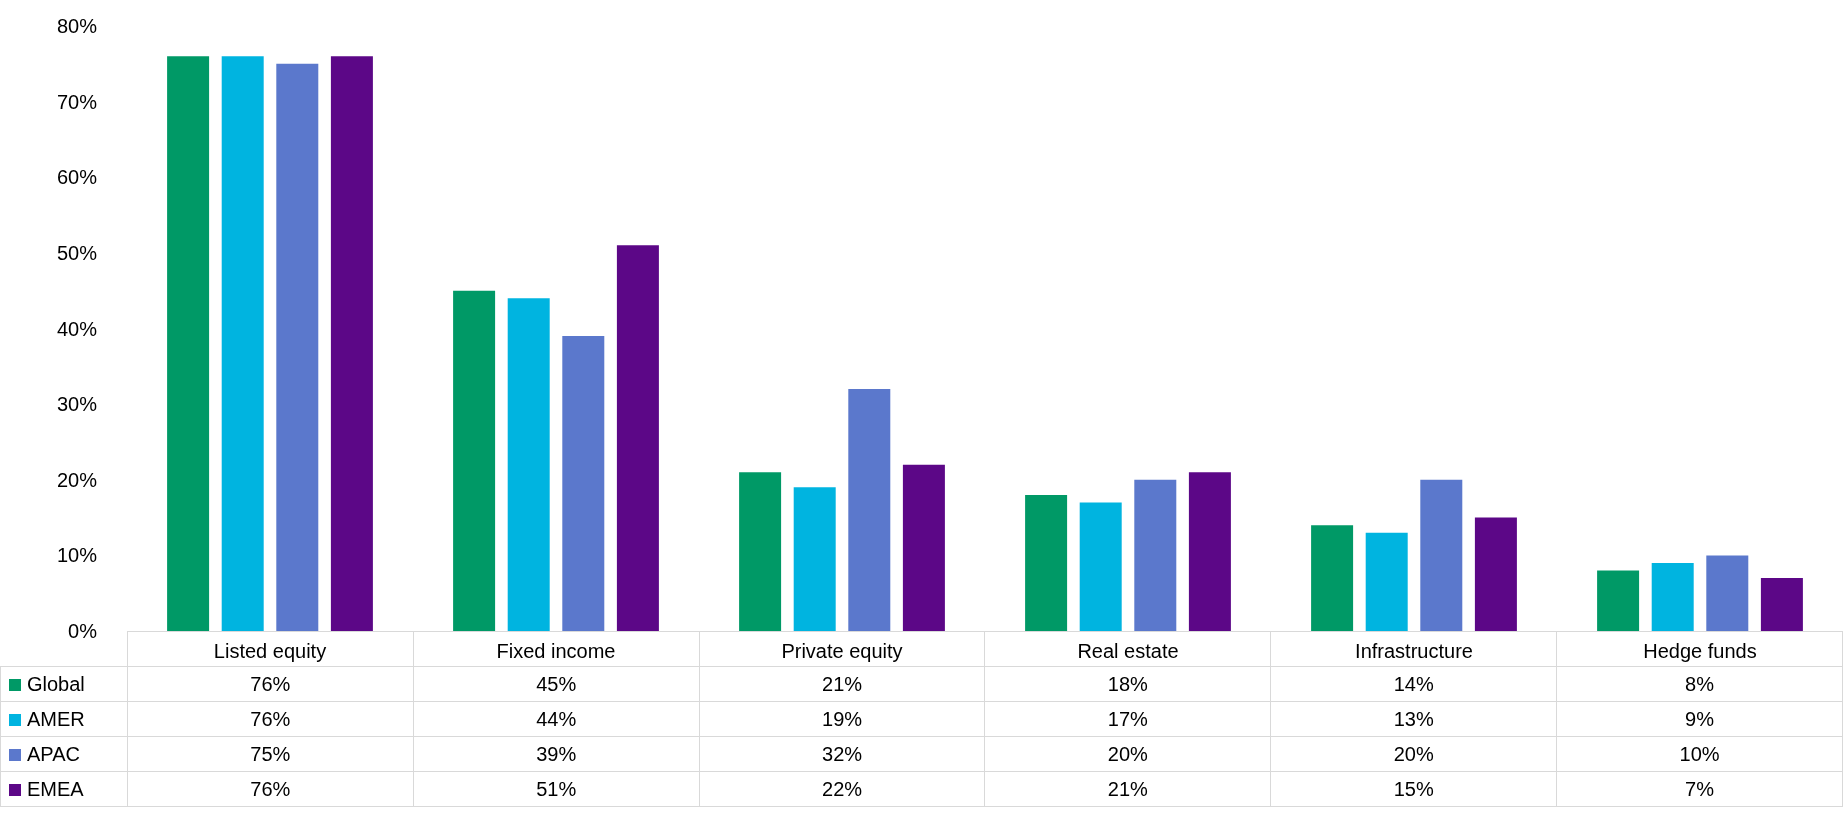 The width and height of the screenshot is (1843, 818). I want to click on x-tick-label: Real estate, so click(1128, 651).